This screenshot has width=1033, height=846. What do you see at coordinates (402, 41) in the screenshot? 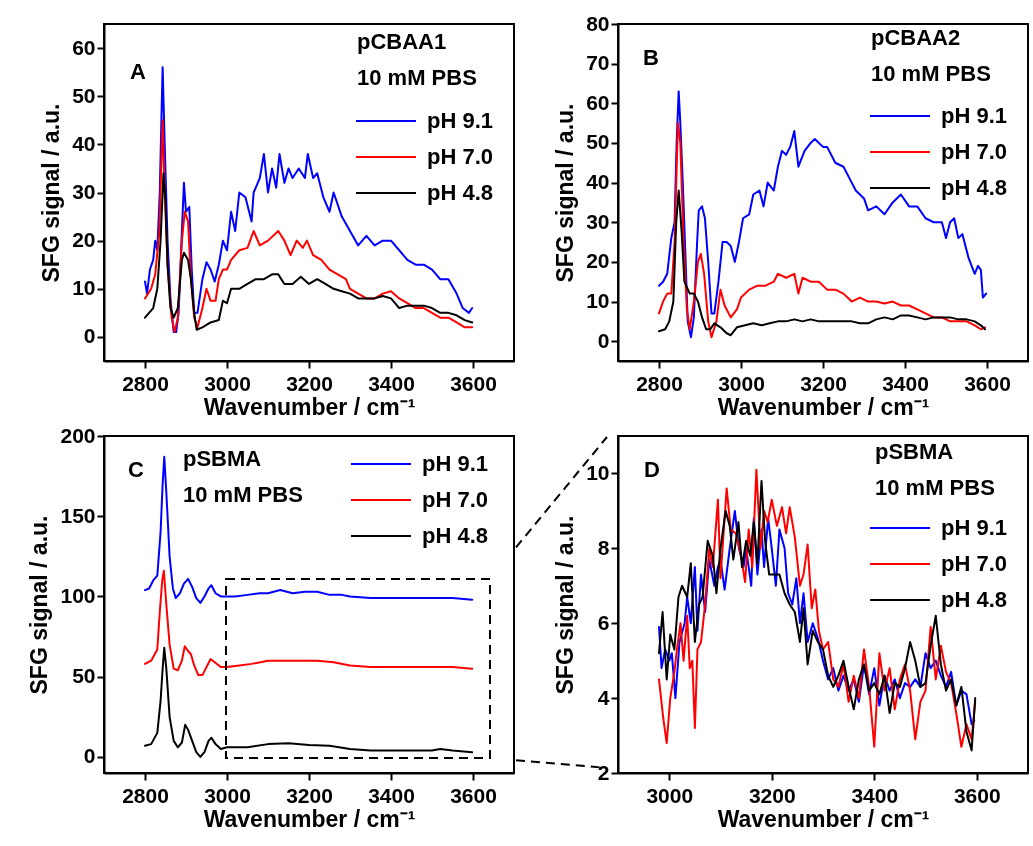
I see `annotation: pCBAA1` at bounding box center [402, 41].